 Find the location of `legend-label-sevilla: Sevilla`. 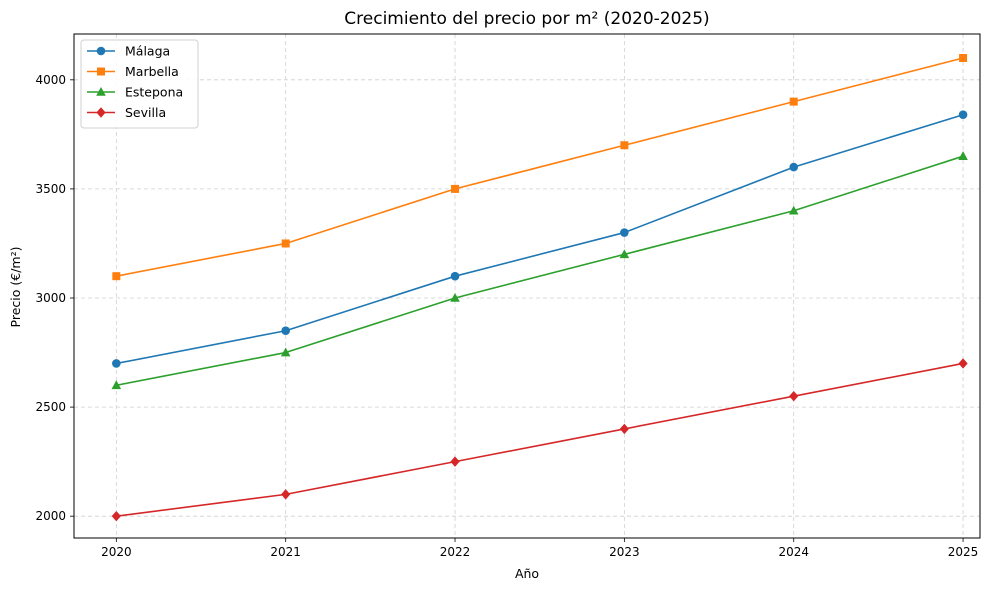

legend-label-sevilla: Sevilla is located at coordinates (145, 112).